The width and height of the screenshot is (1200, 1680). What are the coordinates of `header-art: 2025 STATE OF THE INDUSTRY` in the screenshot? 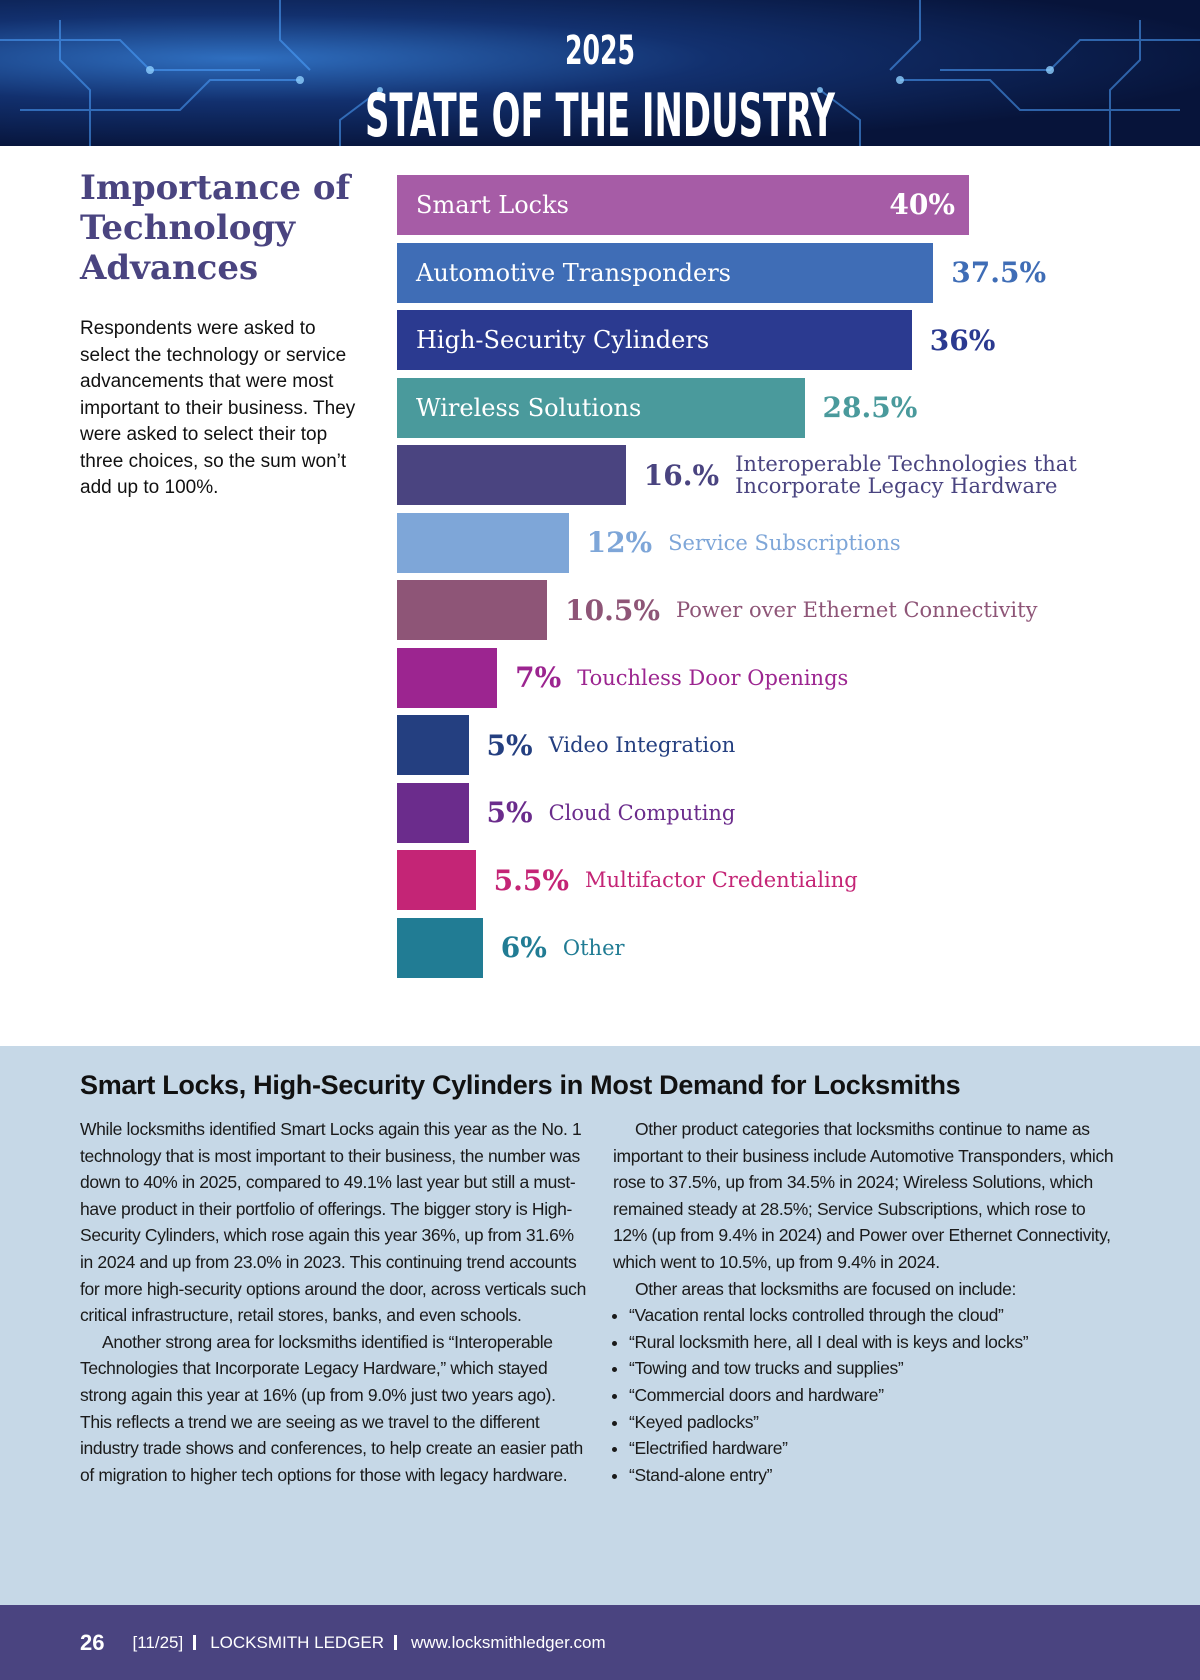 It's located at (600, 73).